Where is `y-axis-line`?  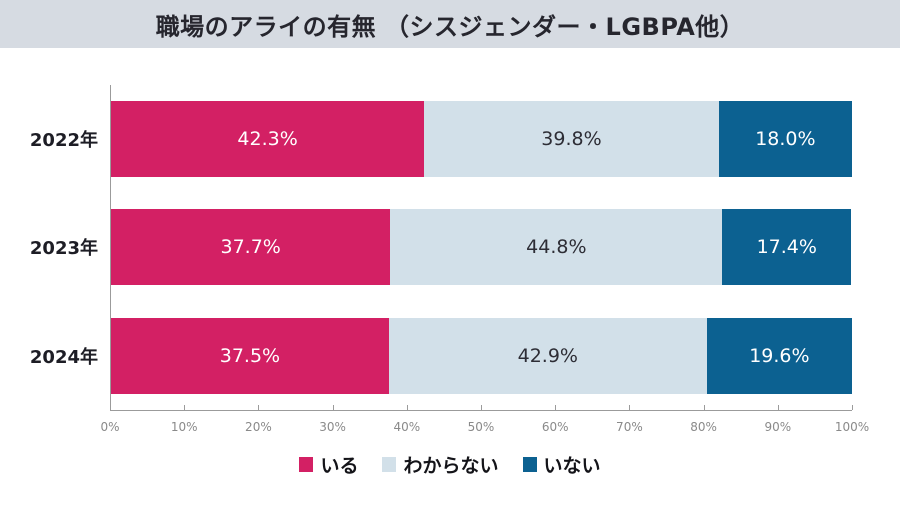
y-axis-line is located at coordinates (110, 247).